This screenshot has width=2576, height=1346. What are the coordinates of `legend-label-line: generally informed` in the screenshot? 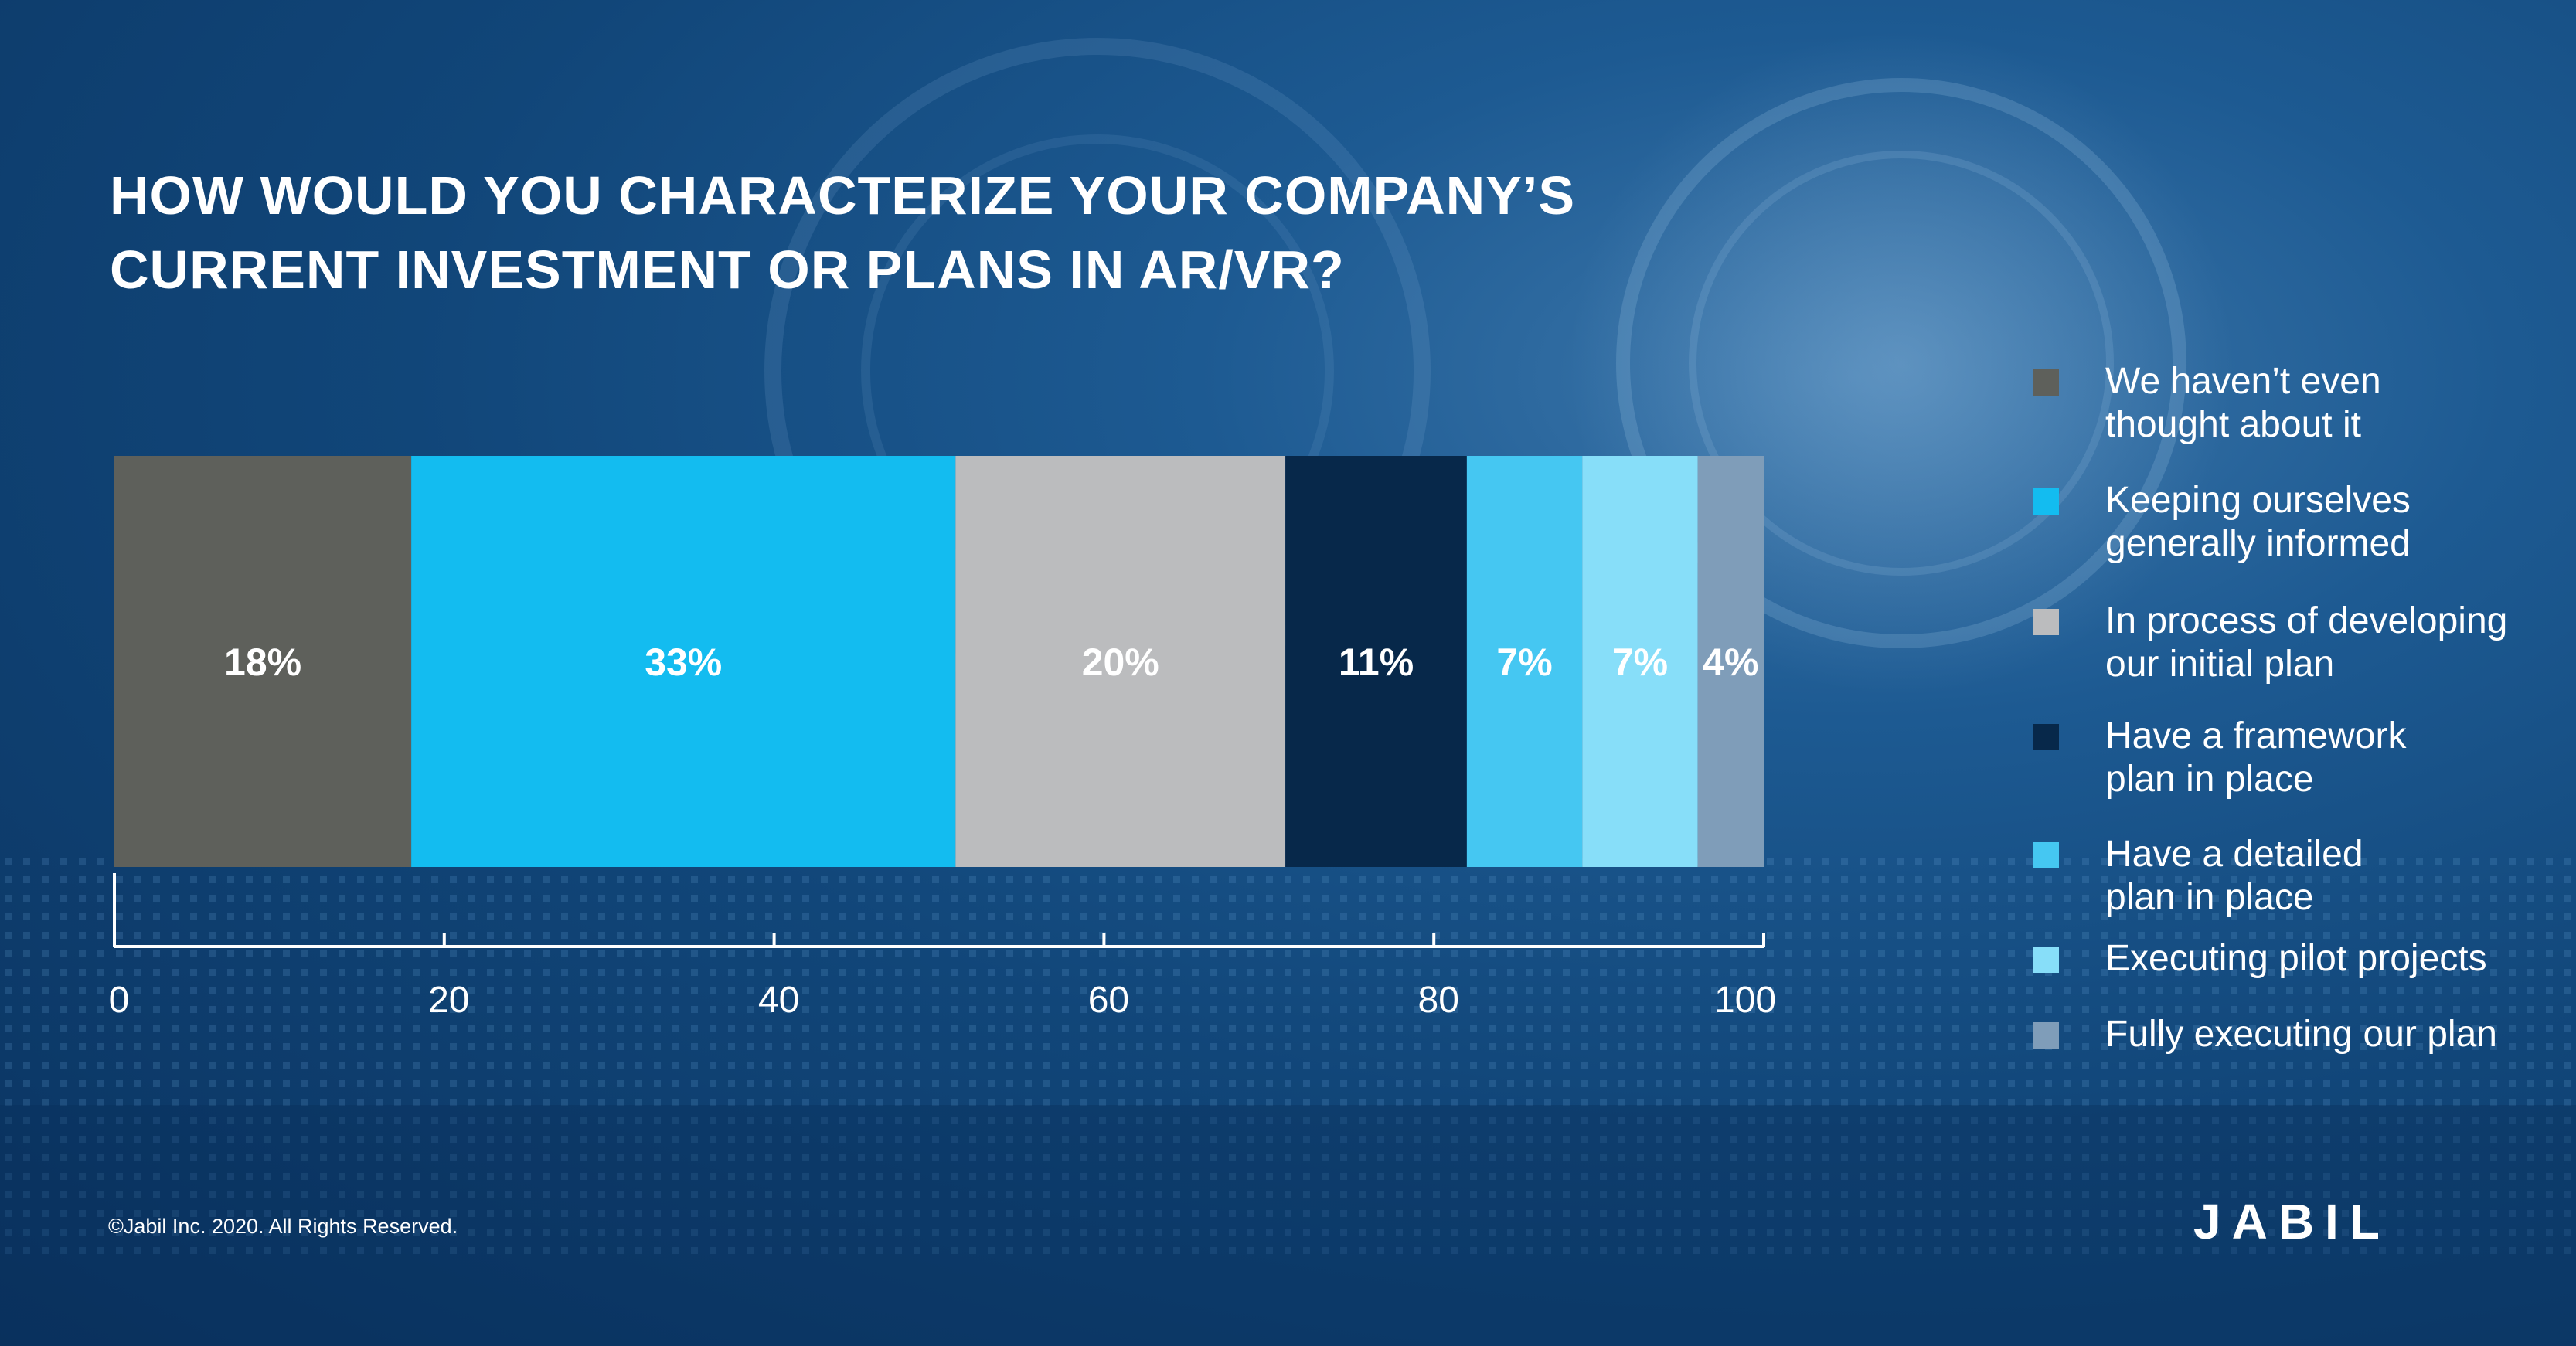 It's located at (2258, 543).